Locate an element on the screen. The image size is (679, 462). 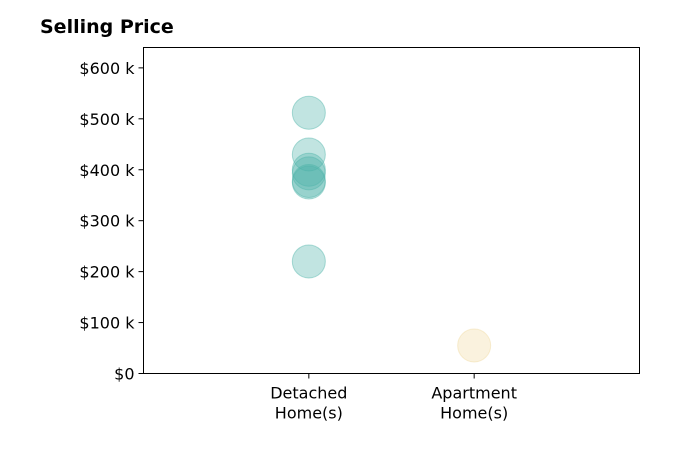
y-tick-label: $300 k is located at coordinates (107, 221).